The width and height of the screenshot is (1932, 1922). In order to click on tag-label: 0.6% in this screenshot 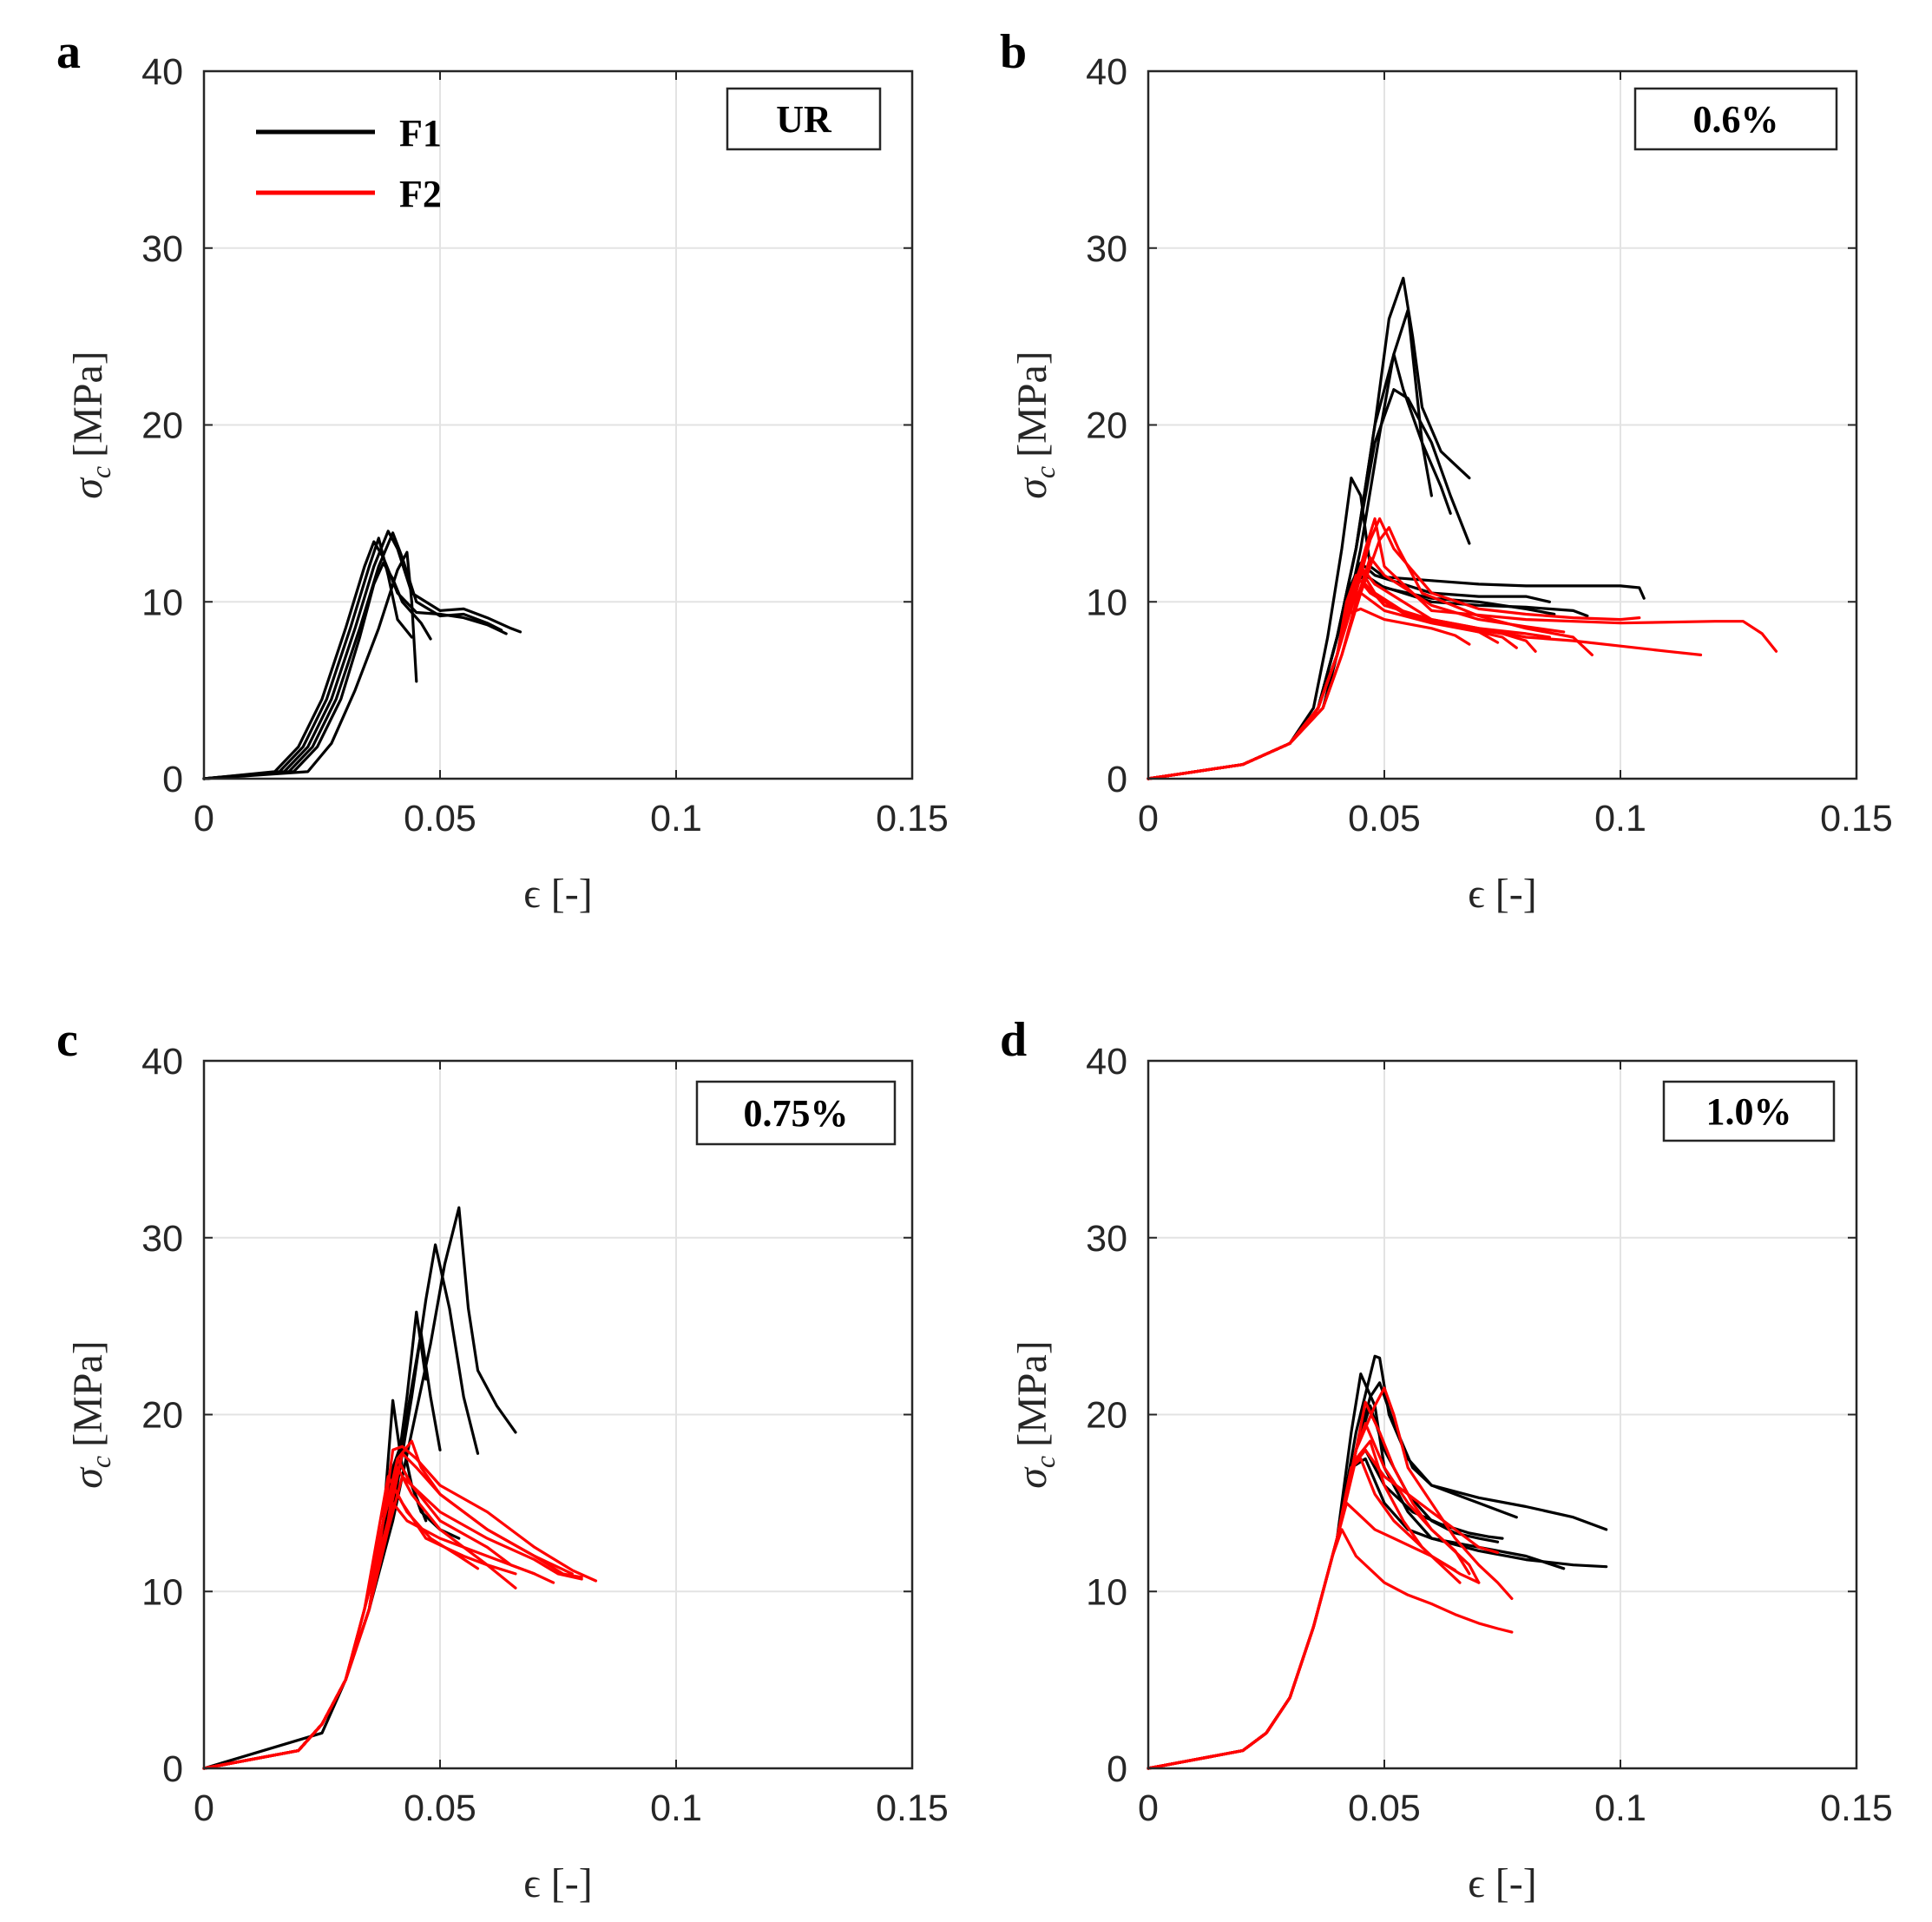, I will do `click(1736, 119)`.